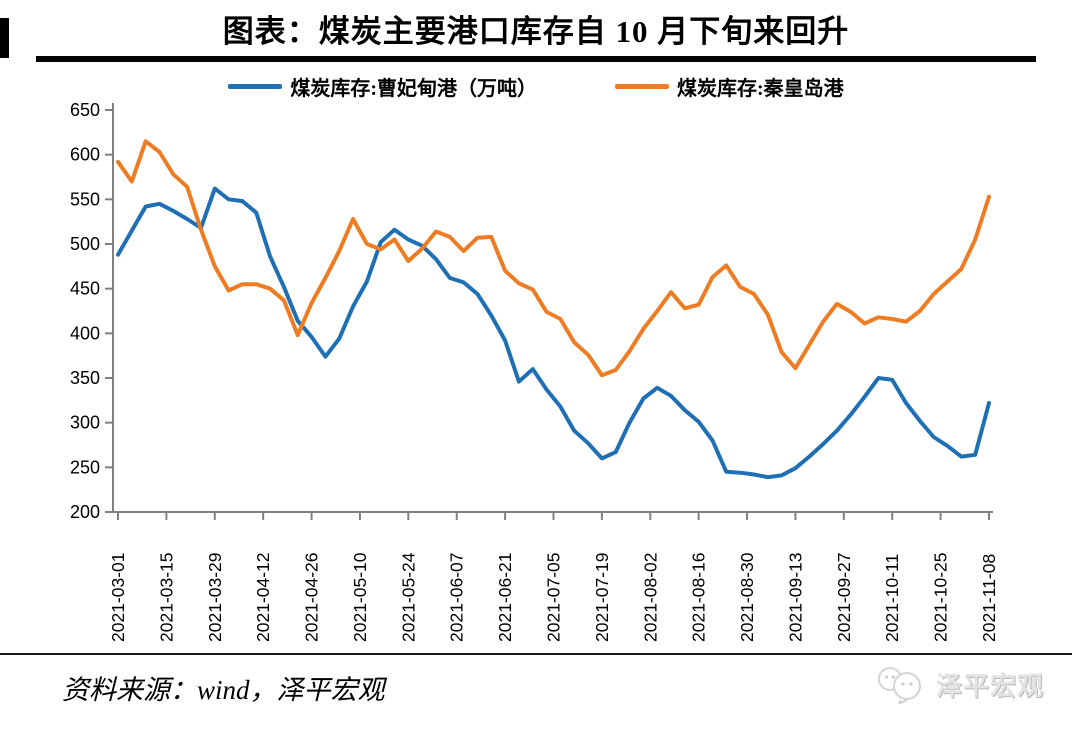 Image resolution: width=1072 pixels, height=730 pixels. I want to click on y-tick-label: 600, so click(85, 155).